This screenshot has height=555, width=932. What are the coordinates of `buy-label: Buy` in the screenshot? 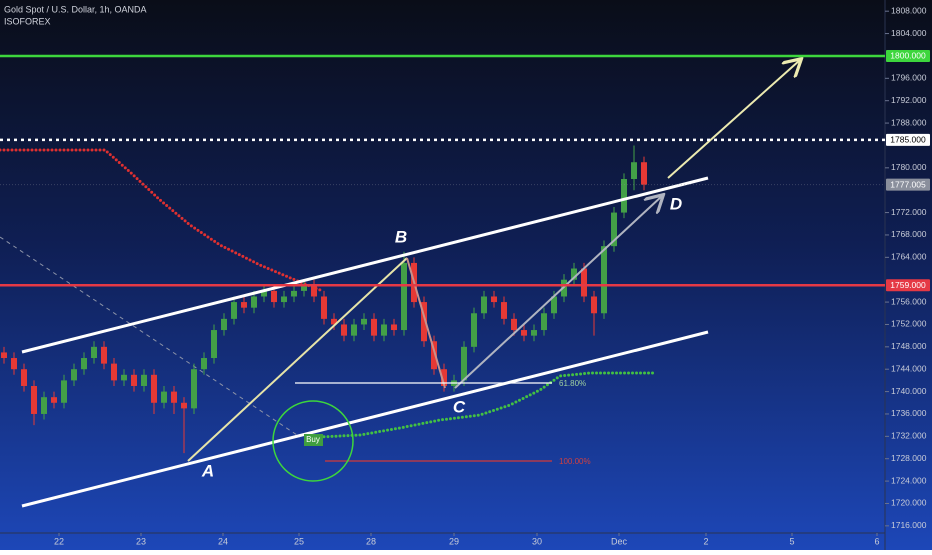 It's located at (313, 439).